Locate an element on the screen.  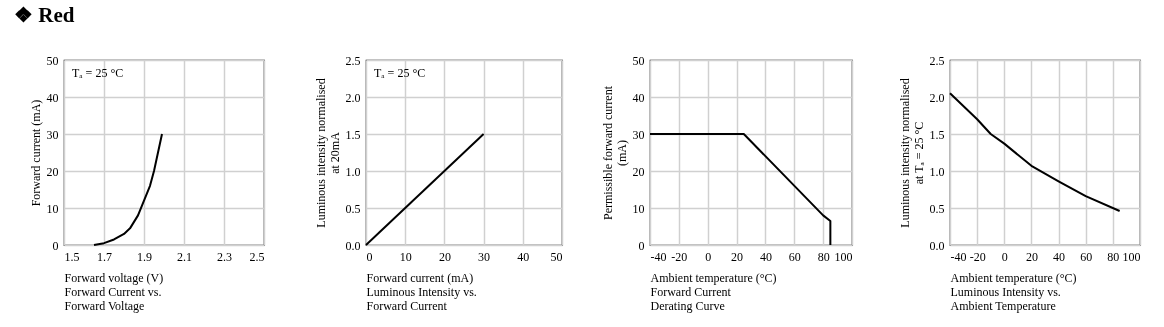
text: Forward Current Derating Curve is located at coordinates (691, 298).